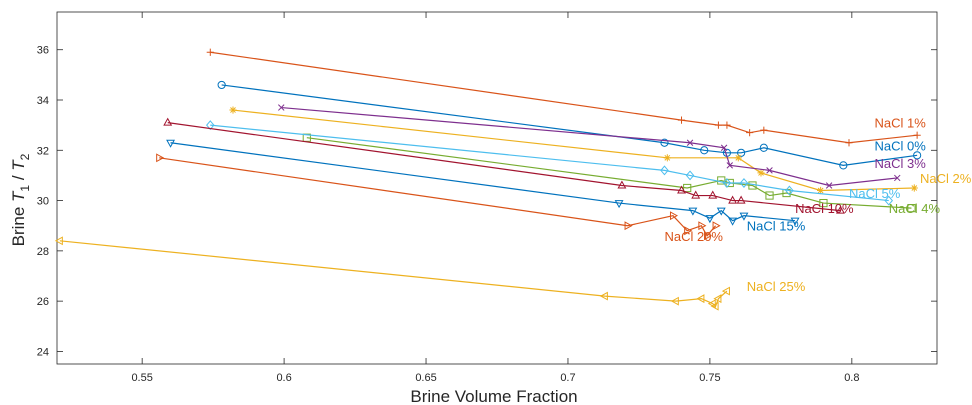 The width and height of the screenshot is (972, 405). What do you see at coordinates (141, 378) in the screenshot?
I see `x-tick-label: 0.55` at bounding box center [141, 378].